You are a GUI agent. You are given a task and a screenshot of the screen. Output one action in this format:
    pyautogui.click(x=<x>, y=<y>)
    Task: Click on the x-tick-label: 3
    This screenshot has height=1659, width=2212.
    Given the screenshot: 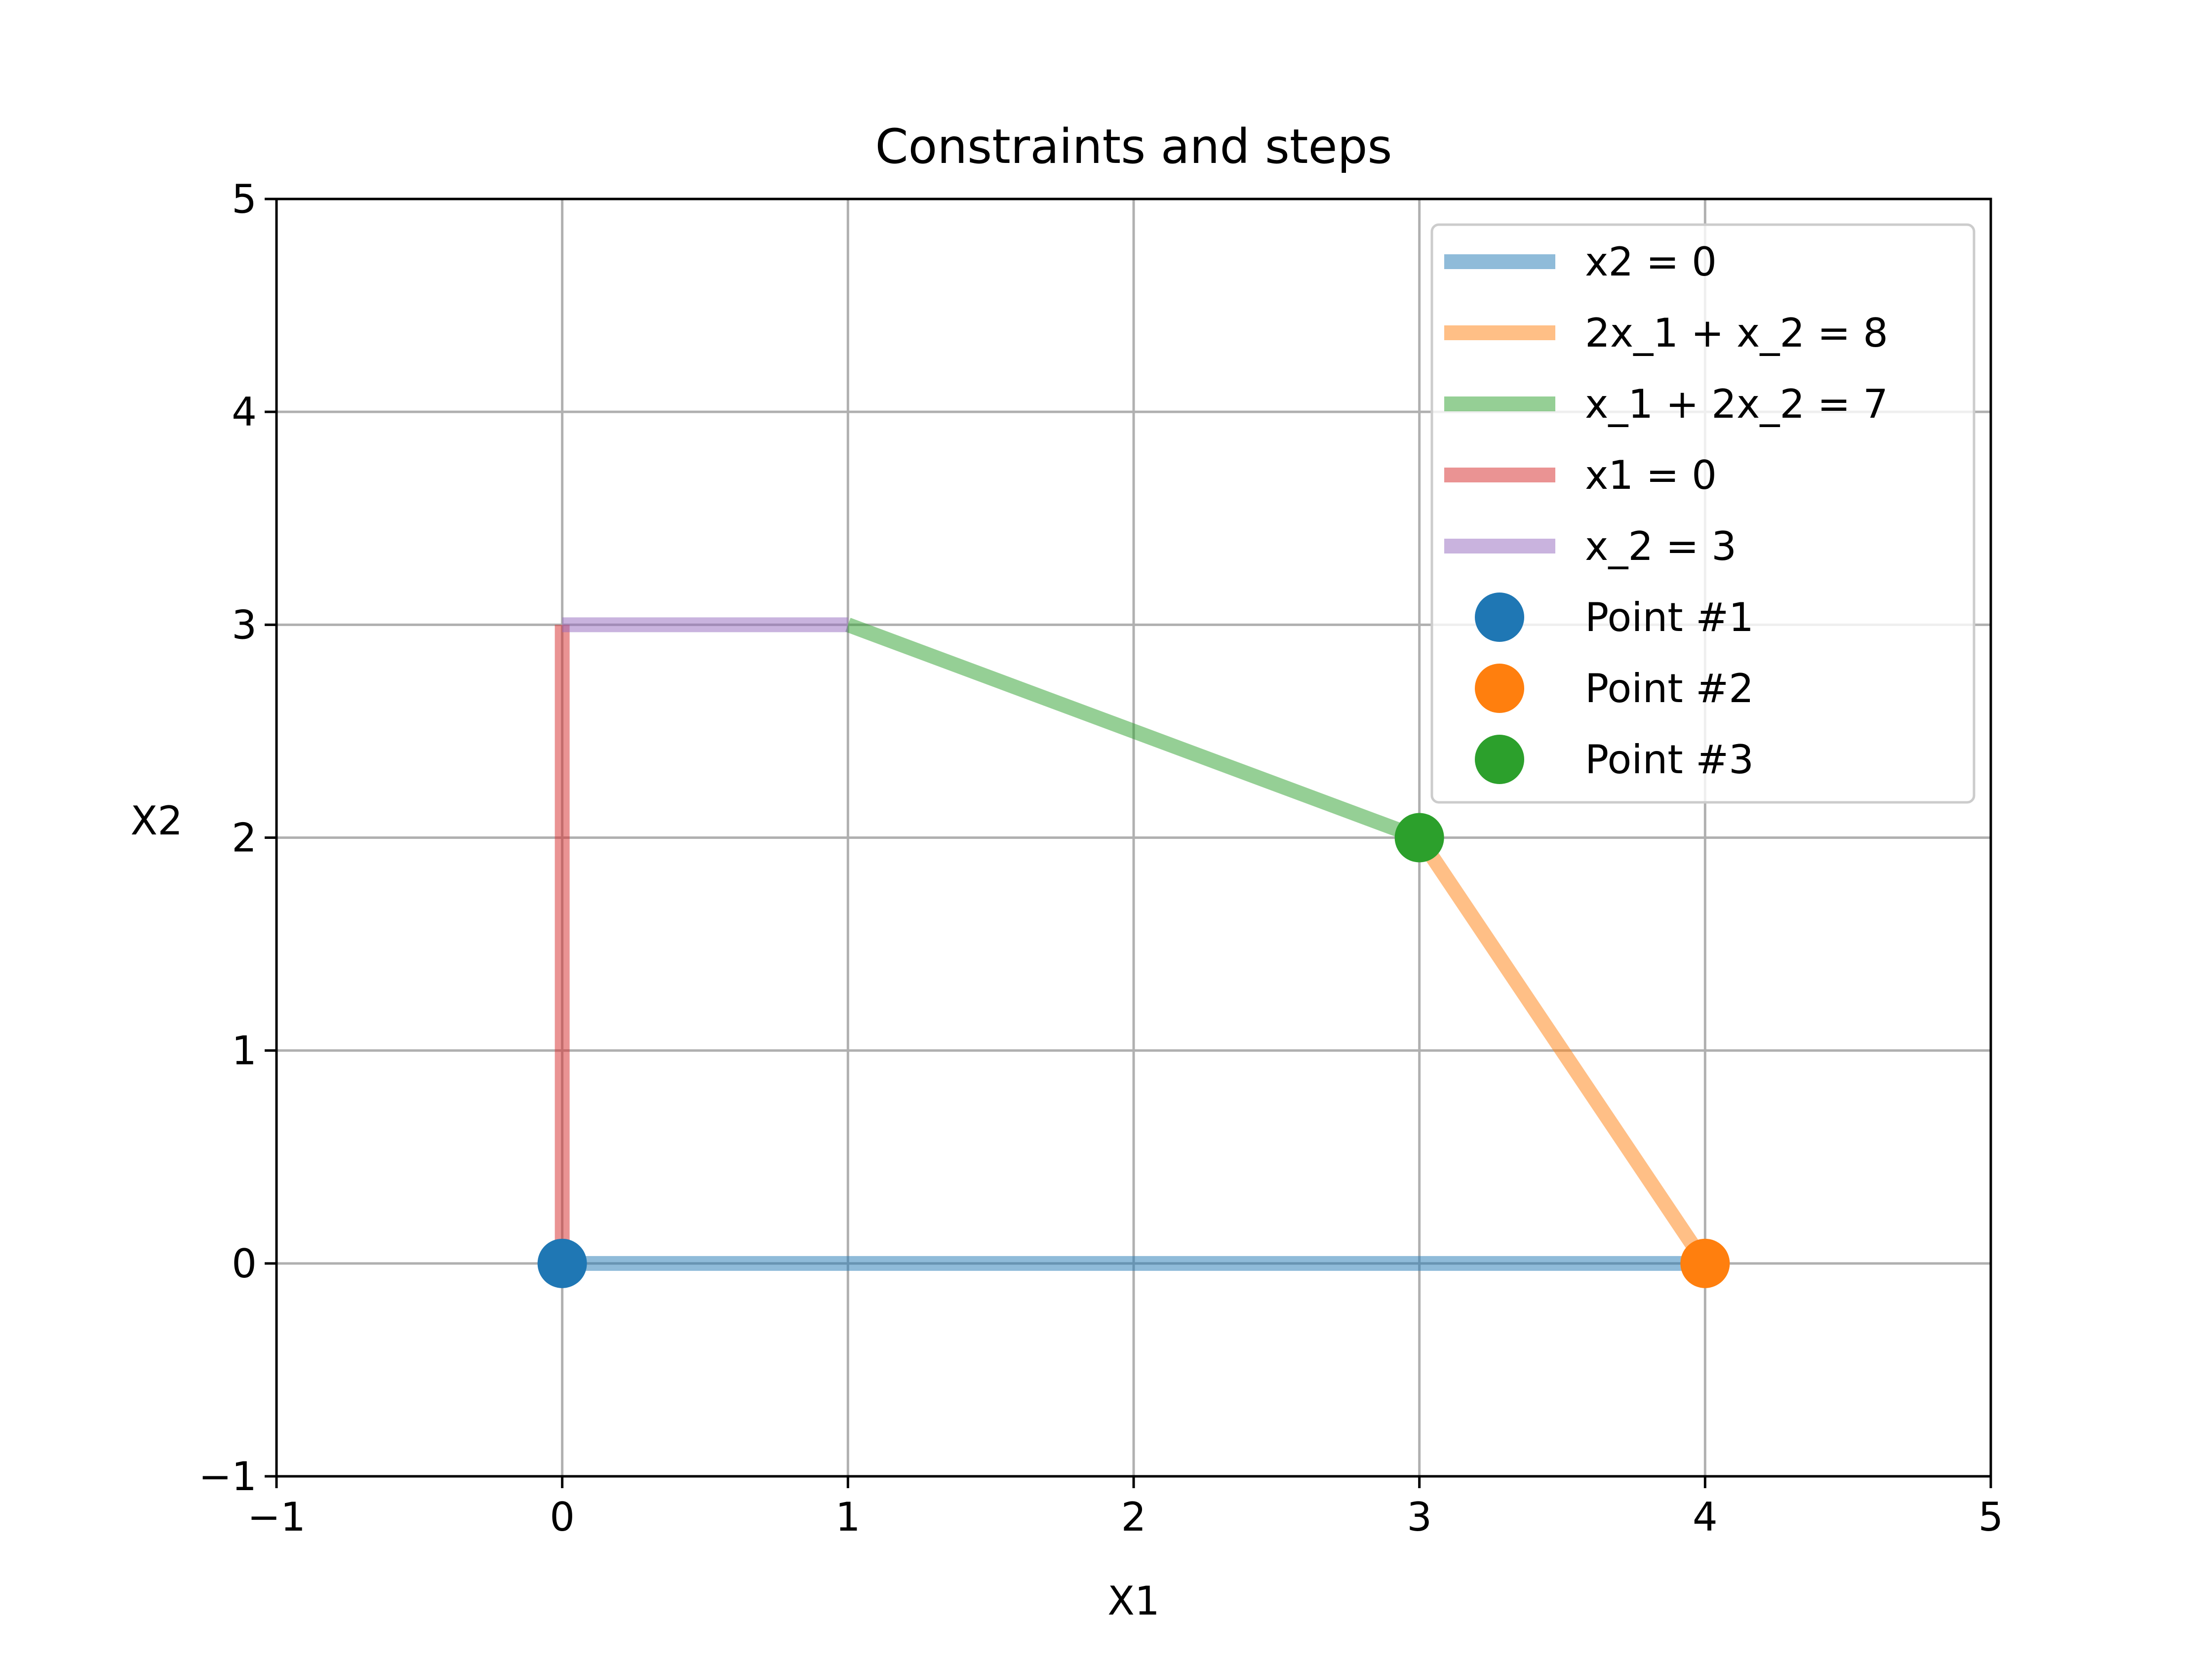 What is the action you would take?
    pyautogui.click(x=1420, y=1517)
    